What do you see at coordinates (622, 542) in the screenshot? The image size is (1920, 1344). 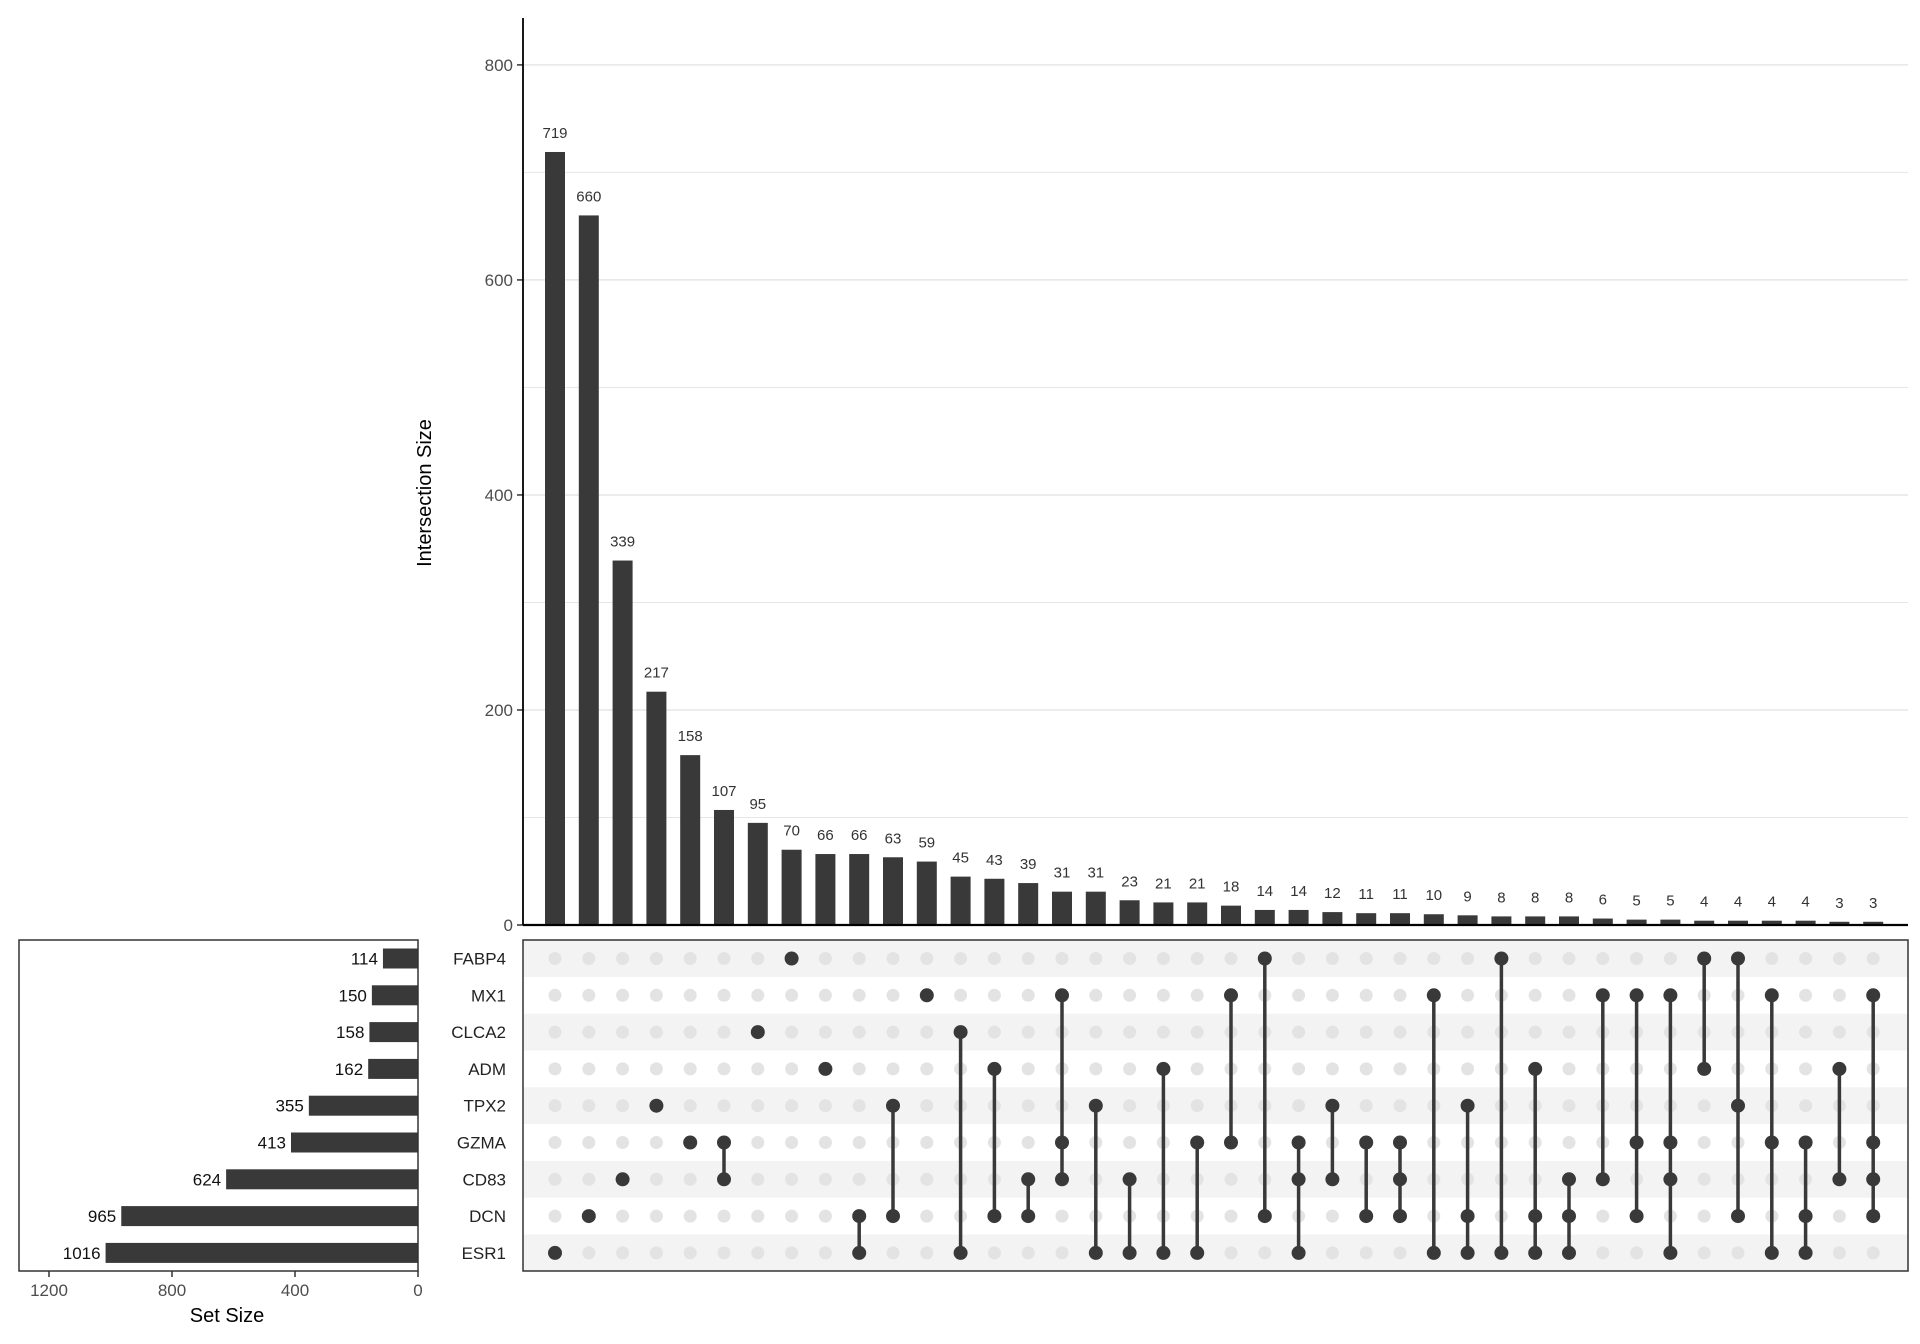 I see `intersection-bar-label: 339` at bounding box center [622, 542].